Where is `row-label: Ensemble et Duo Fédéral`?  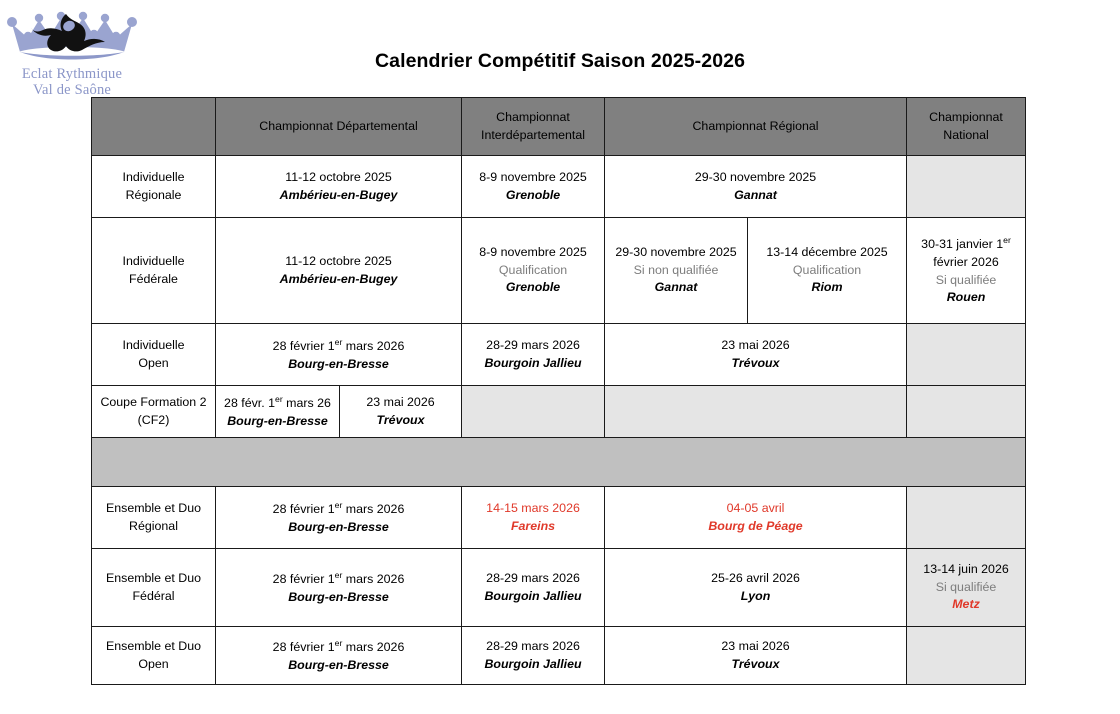 row-label: Ensemble et Duo Fédéral is located at coordinates (153, 587).